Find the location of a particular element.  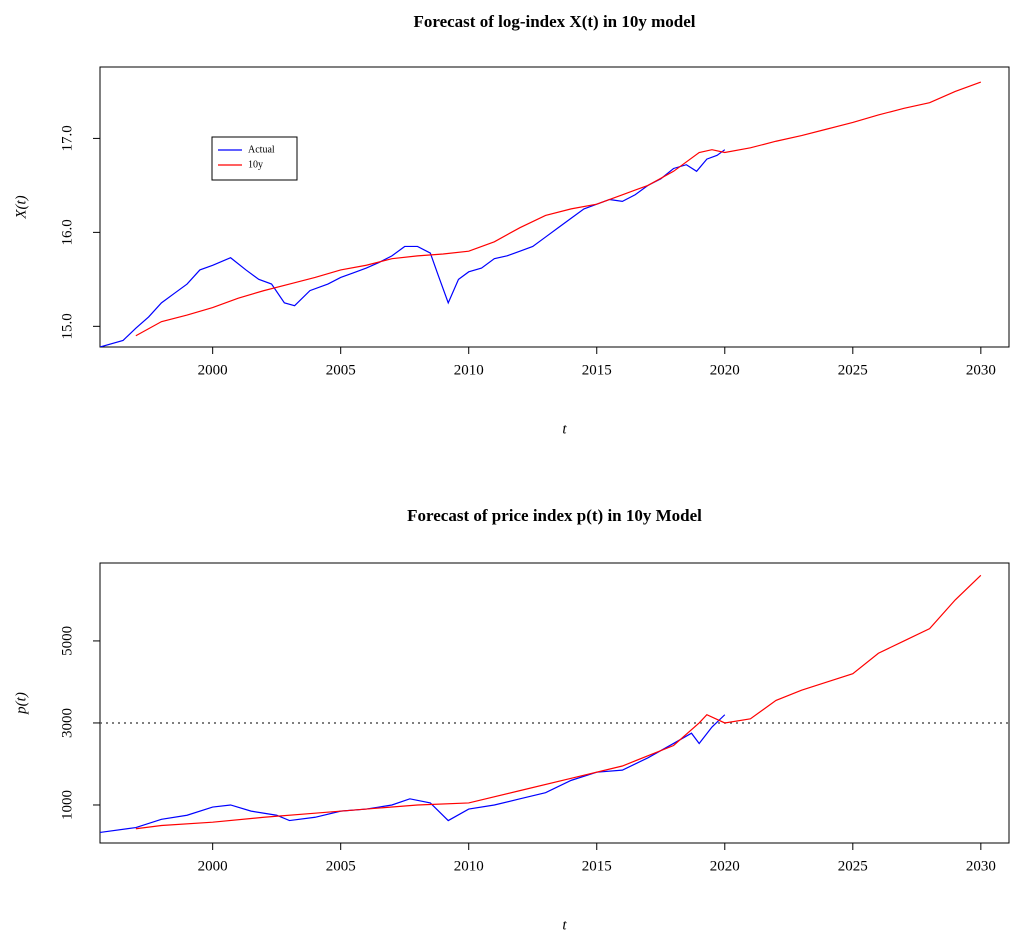

y-axis-label: X(t) is located at coordinates (21, 207).